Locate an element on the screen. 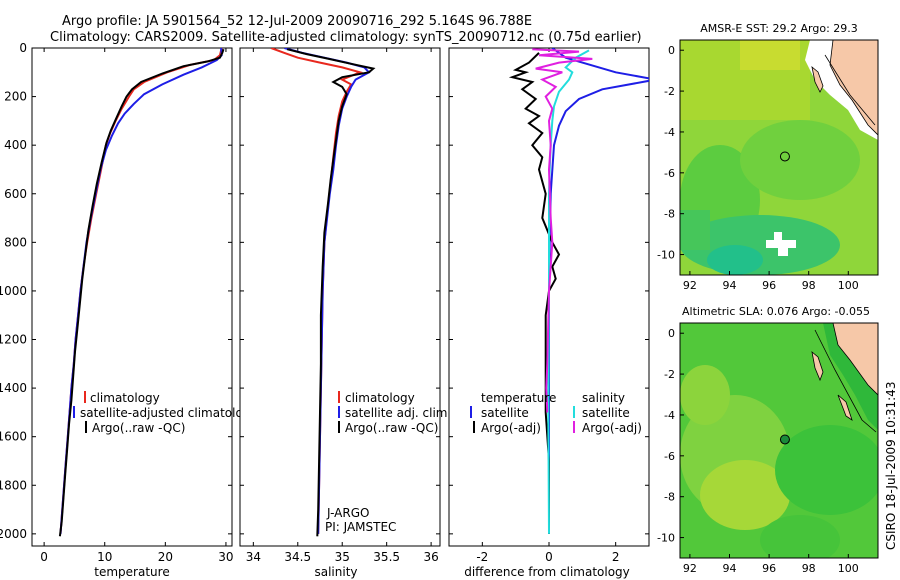 The image size is (900, 580). legend-sal-satellite: satellite is located at coordinates (606, 413).